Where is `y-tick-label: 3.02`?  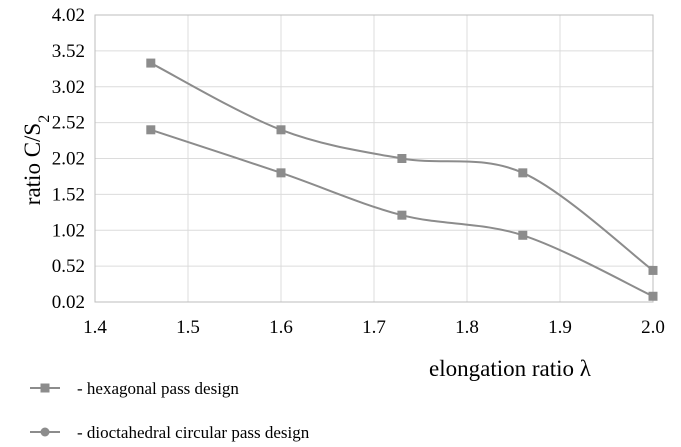 y-tick-label: 3.02 is located at coordinates (68, 87).